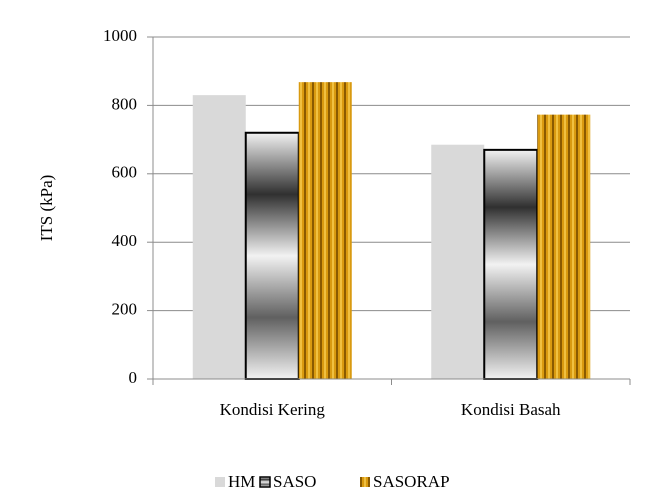  I want to click on y-tick-label: 0, so click(133, 377).